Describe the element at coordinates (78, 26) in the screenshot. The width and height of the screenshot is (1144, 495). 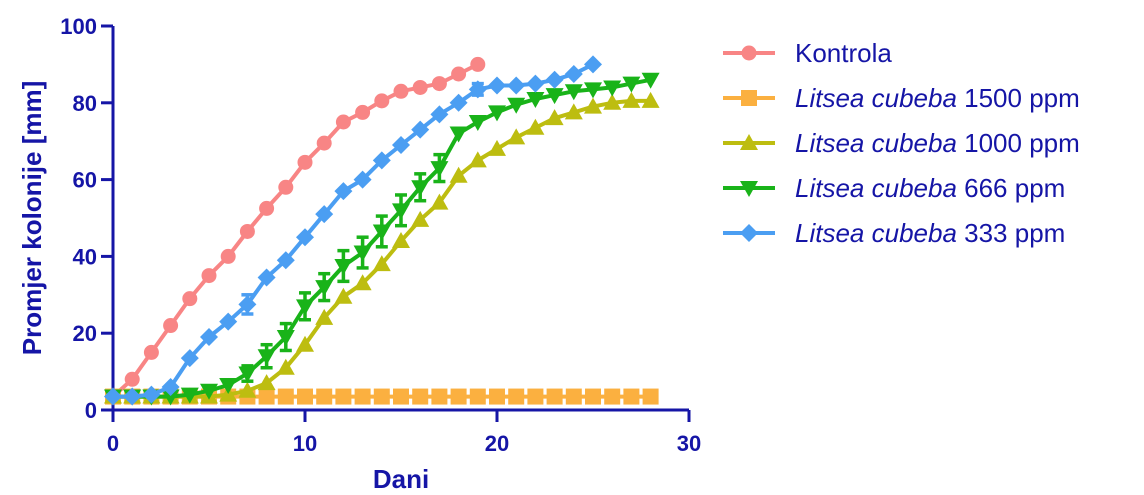
I see `y-tick-label: 100` at that location.